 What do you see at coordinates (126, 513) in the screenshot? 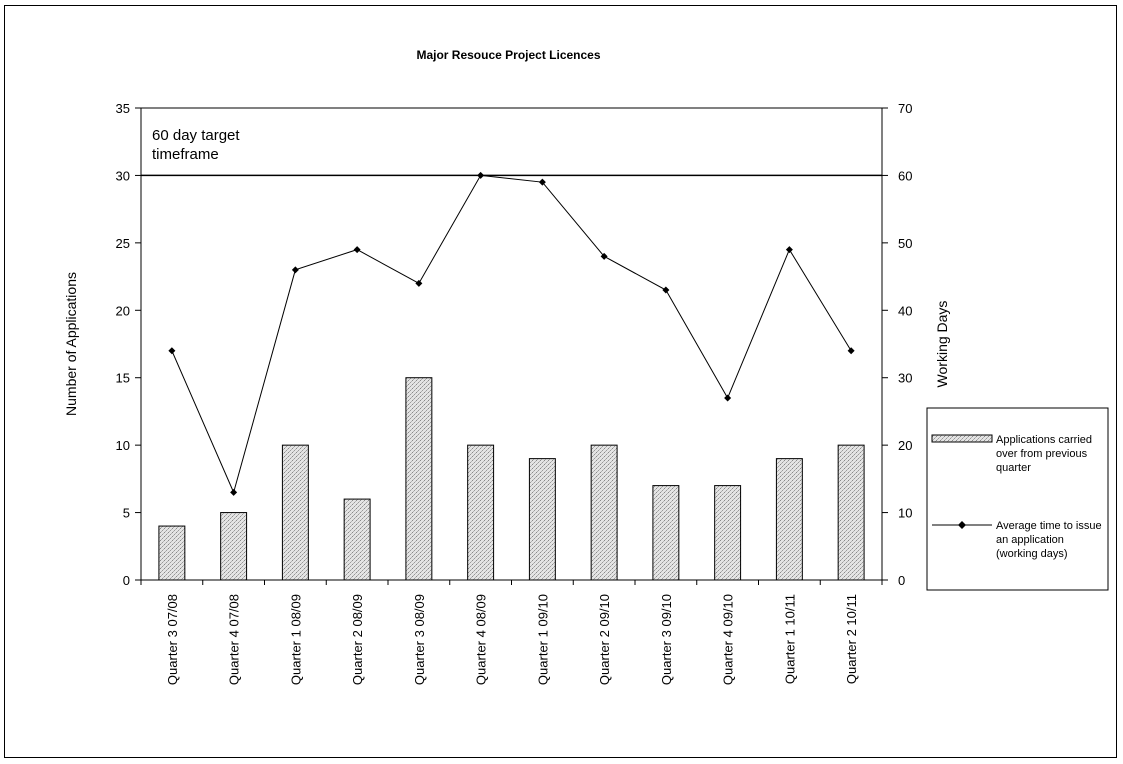
I see `y-tick-label: 5` at bounding box center [126, 513].